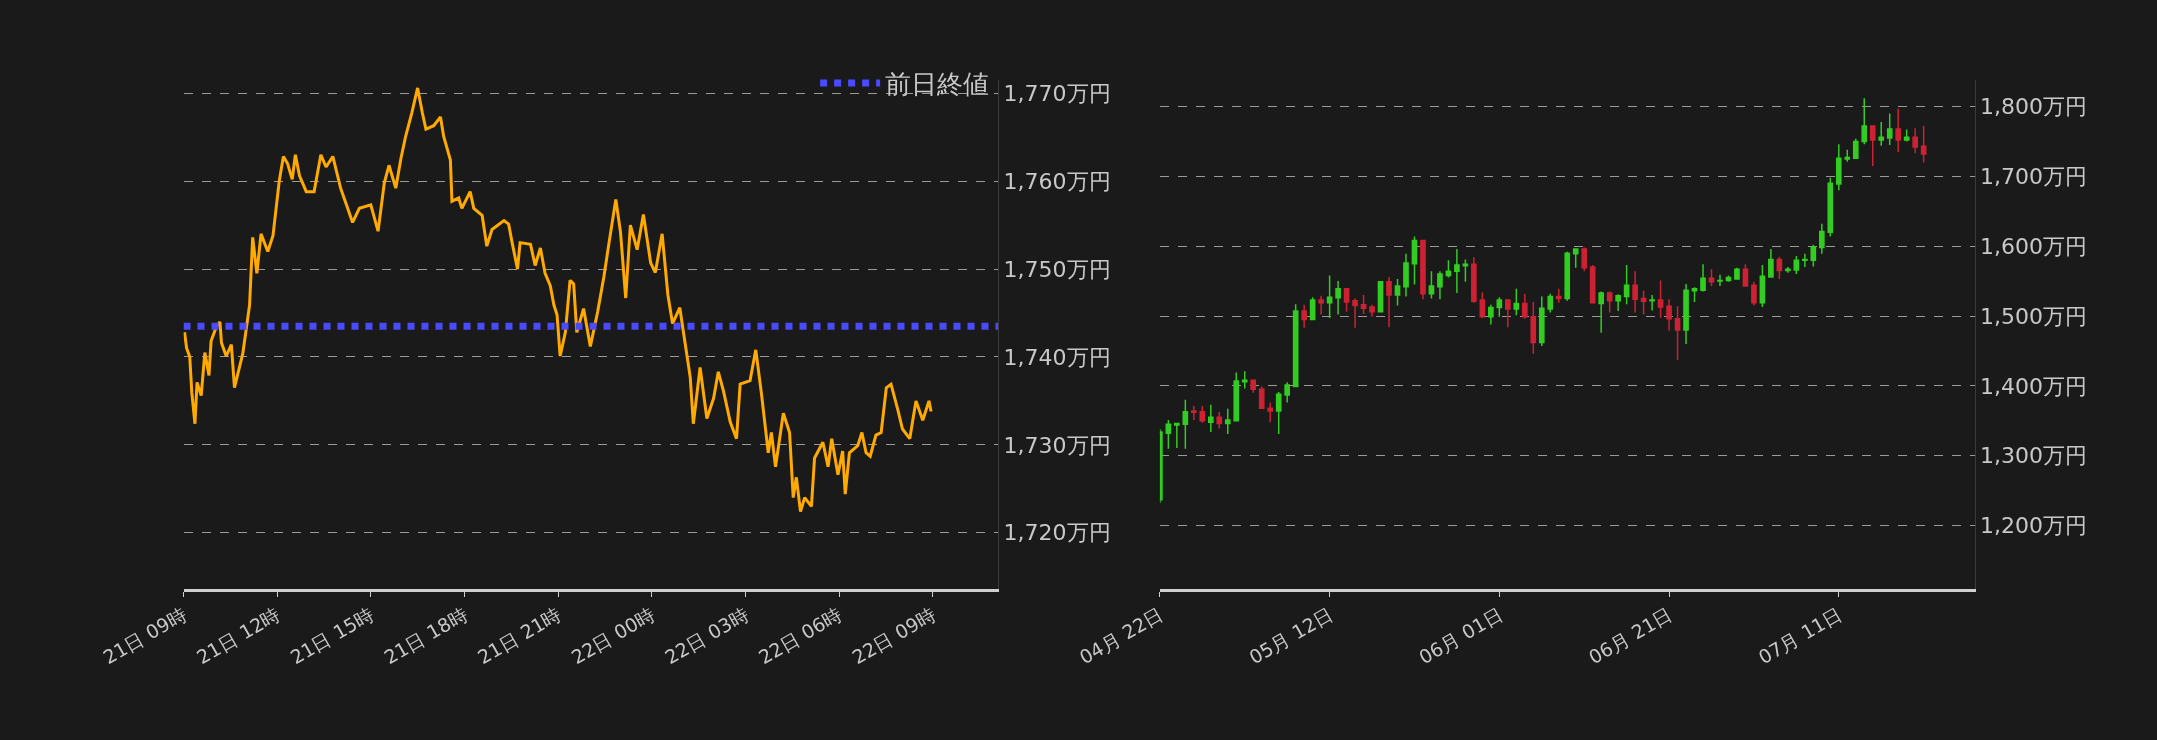  I want to click on legend-label: 前日終値, so click(937, 84).